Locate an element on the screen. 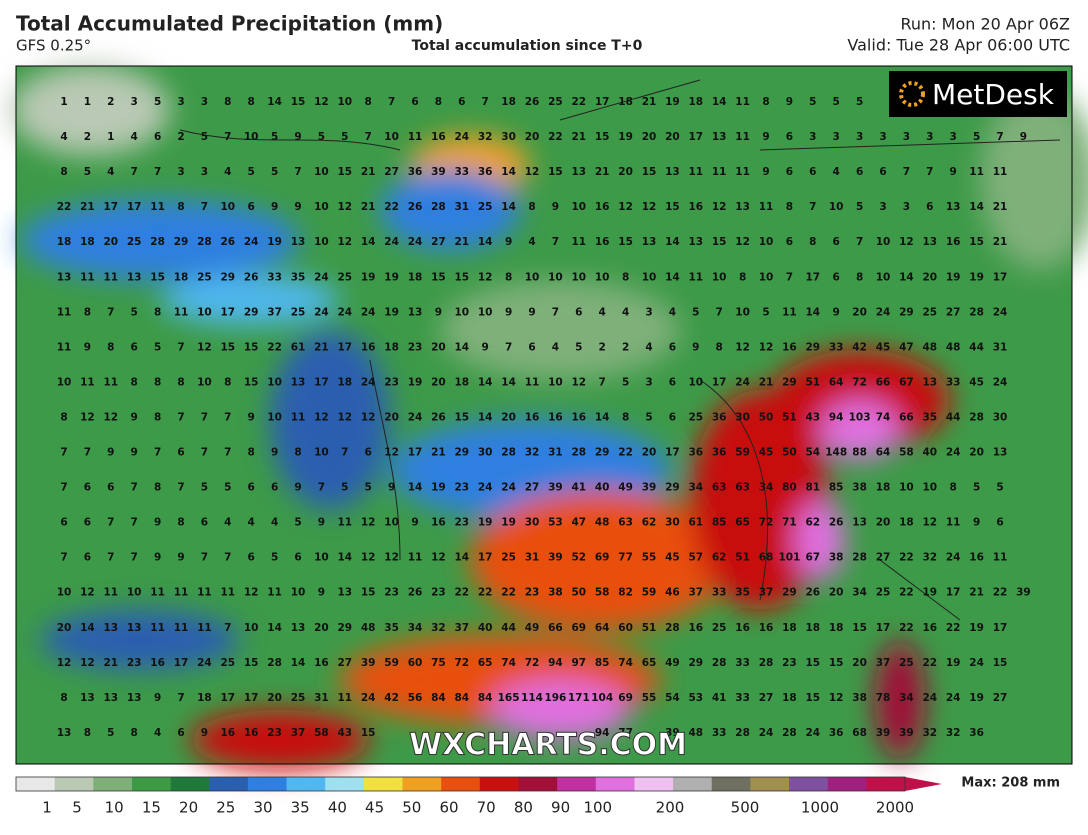 This screenshot has width=1088, height=835. grid-value: 39 is located at coordinates (649, 488).